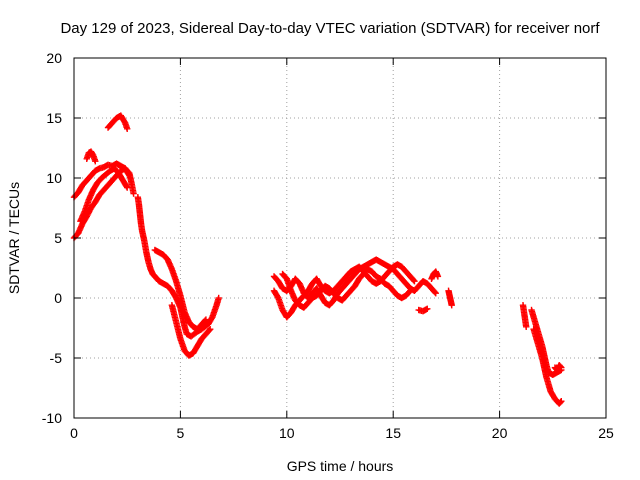 The image size is (640, 480). Describe the element at coordinates (393, 433) in the screenshot. I see `x-tick-label: 15` at that location.